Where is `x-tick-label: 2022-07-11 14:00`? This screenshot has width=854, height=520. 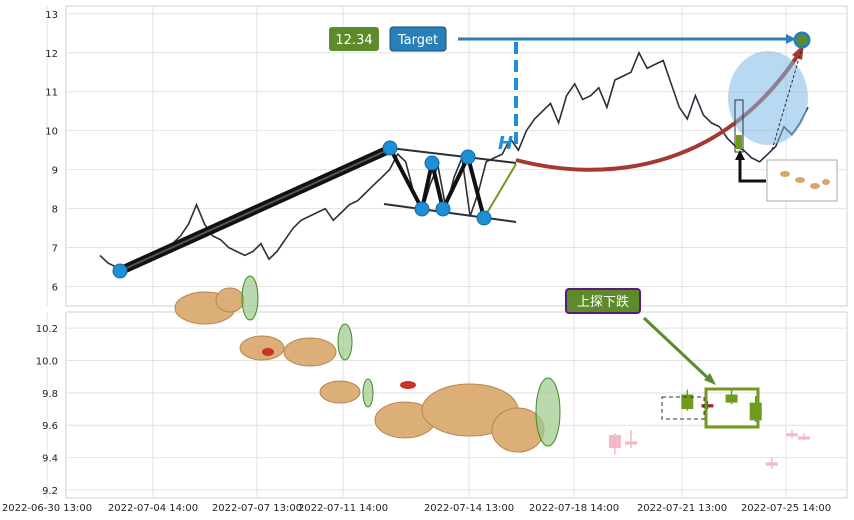 x-tick-label: 2022-07-11 14:00 is located at coordinates (343, 508).